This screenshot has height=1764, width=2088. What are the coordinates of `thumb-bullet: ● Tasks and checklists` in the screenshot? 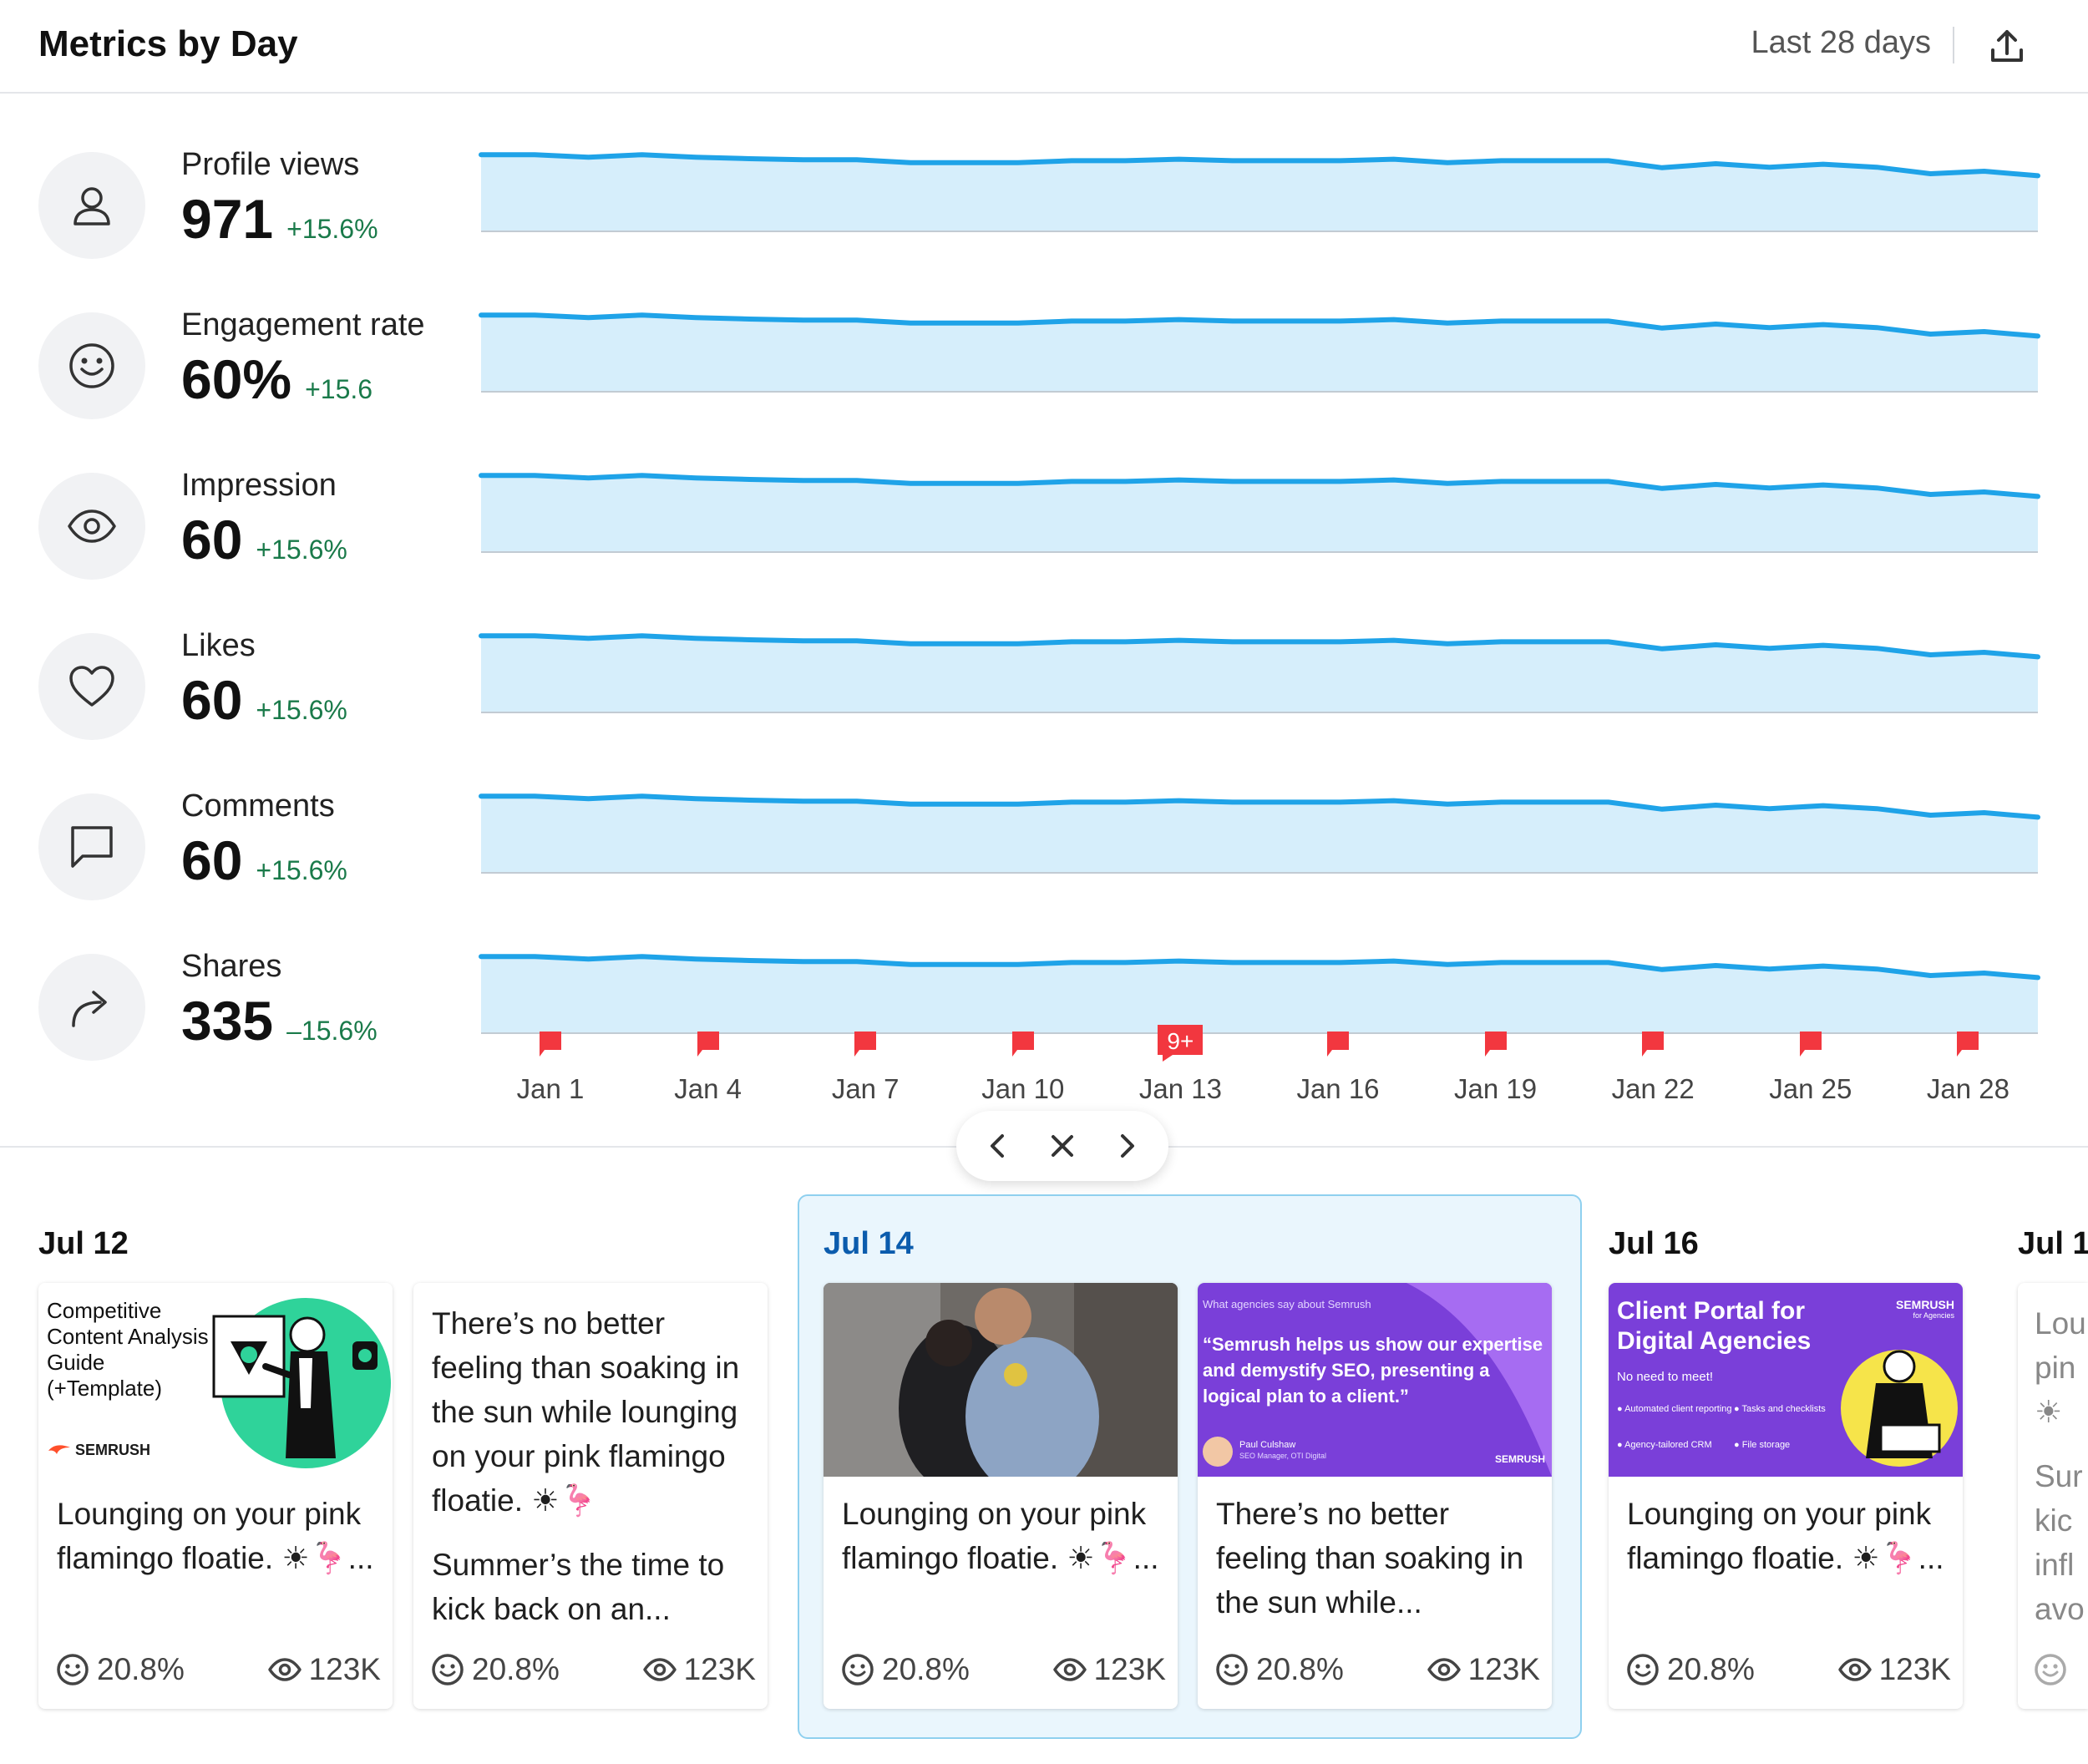 It's located at (1780, 1409).